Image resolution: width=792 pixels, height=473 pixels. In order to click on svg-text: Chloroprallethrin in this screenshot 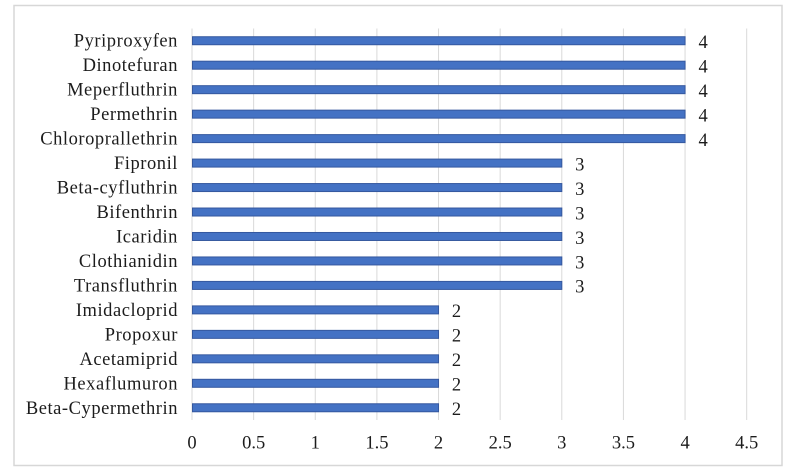, I will do `click(109, 140)`.